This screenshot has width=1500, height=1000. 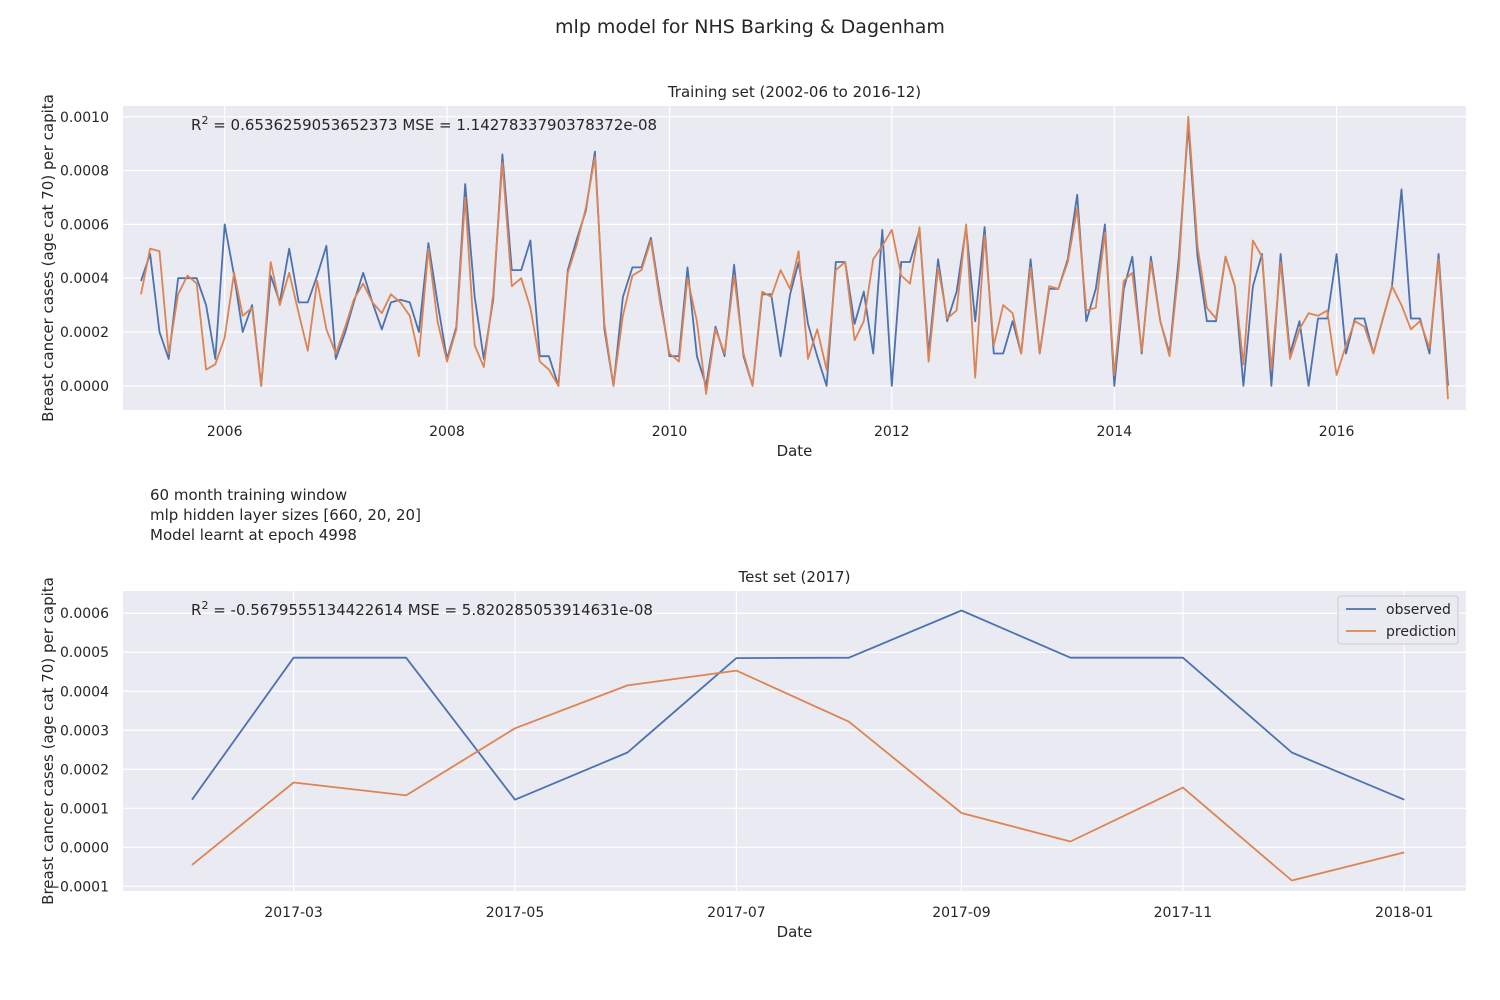 I want to click on x-tick-label: 2017-11, so click(x=1183, y=913).